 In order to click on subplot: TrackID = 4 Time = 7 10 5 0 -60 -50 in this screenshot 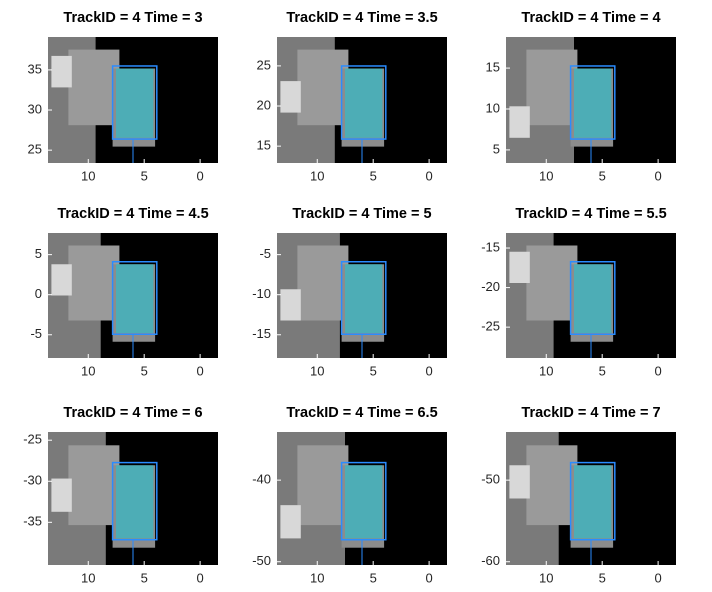, I will do `click(578, 495)`.